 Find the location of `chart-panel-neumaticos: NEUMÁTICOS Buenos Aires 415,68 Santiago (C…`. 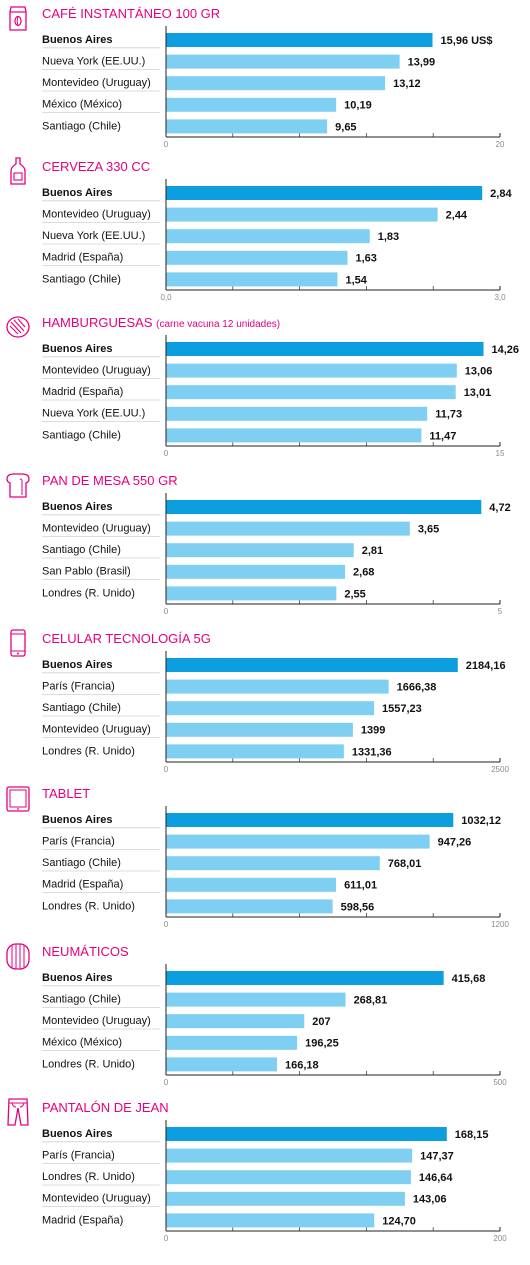

chart-panel-neumaticos: NEUMÁTICOS Buenos Aires 415,68 Santiago (C… is located at coordinates (265, 1021).